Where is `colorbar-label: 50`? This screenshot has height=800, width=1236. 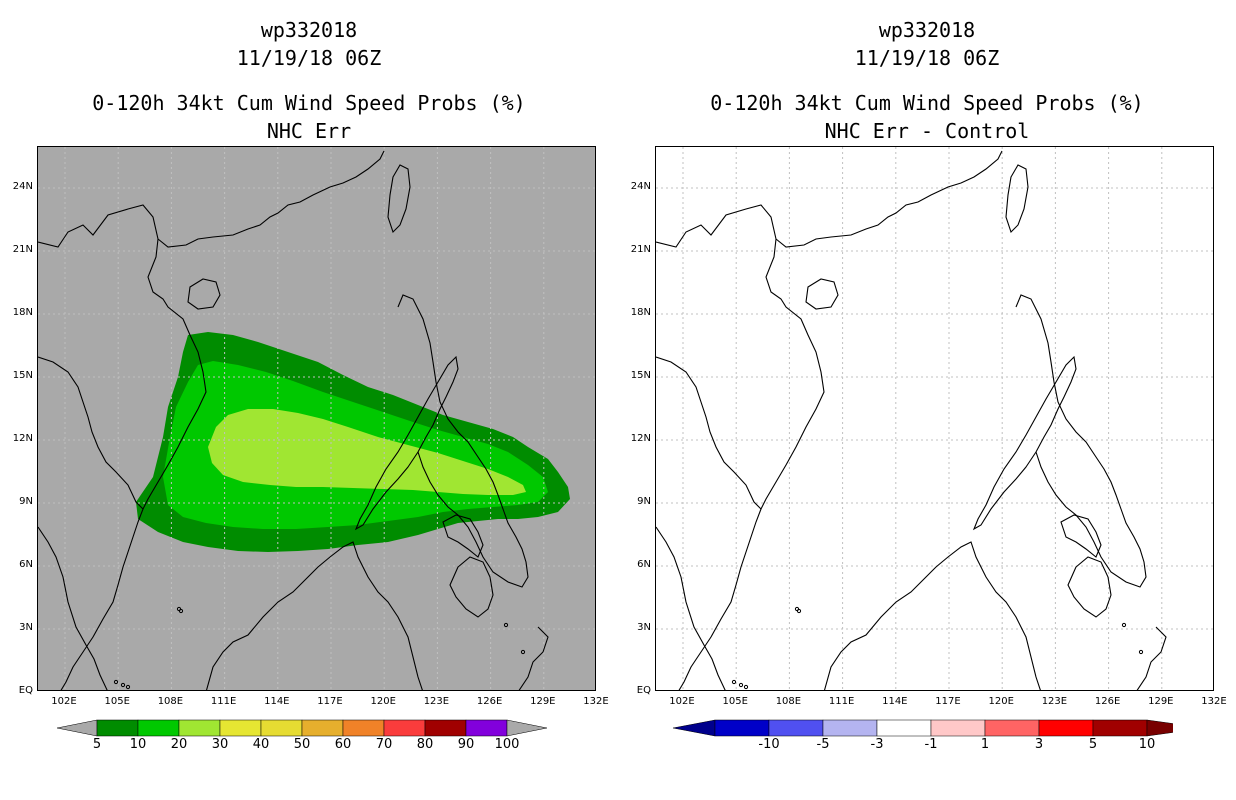 colorbar-label: 50 is located at coordinates (302, 744).